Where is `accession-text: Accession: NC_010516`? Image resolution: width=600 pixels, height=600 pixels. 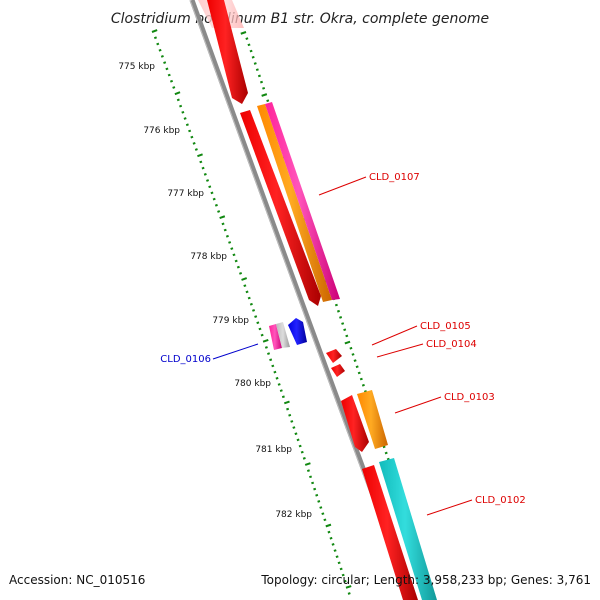 accession-text: Accession: NC_010516 is located at coordinates (77, 580).